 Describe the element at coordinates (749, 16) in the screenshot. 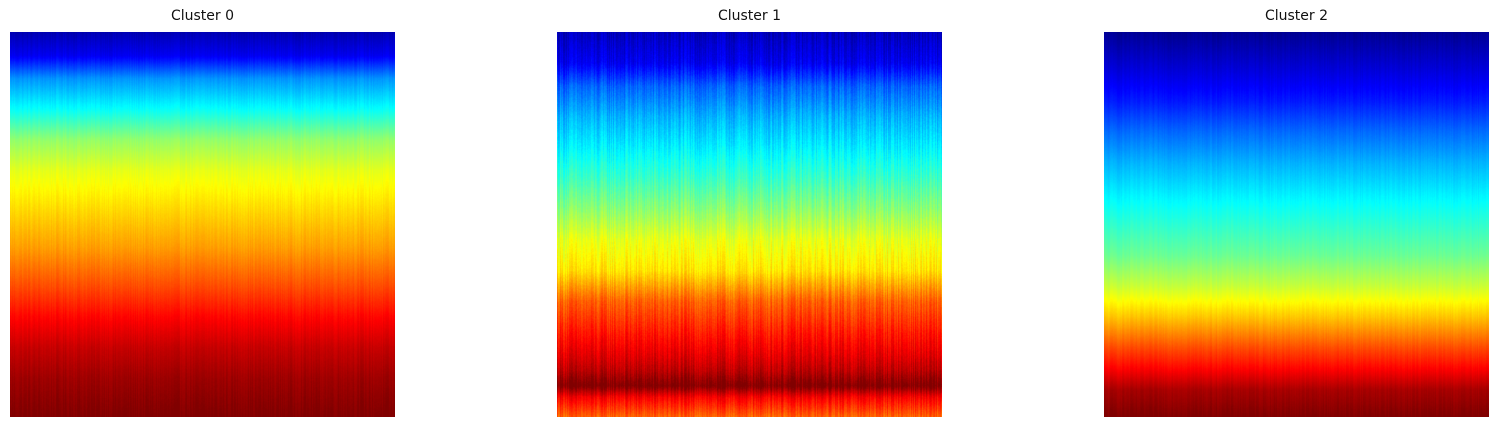

I see `cluster-1-title: Cluster 1` at that location.